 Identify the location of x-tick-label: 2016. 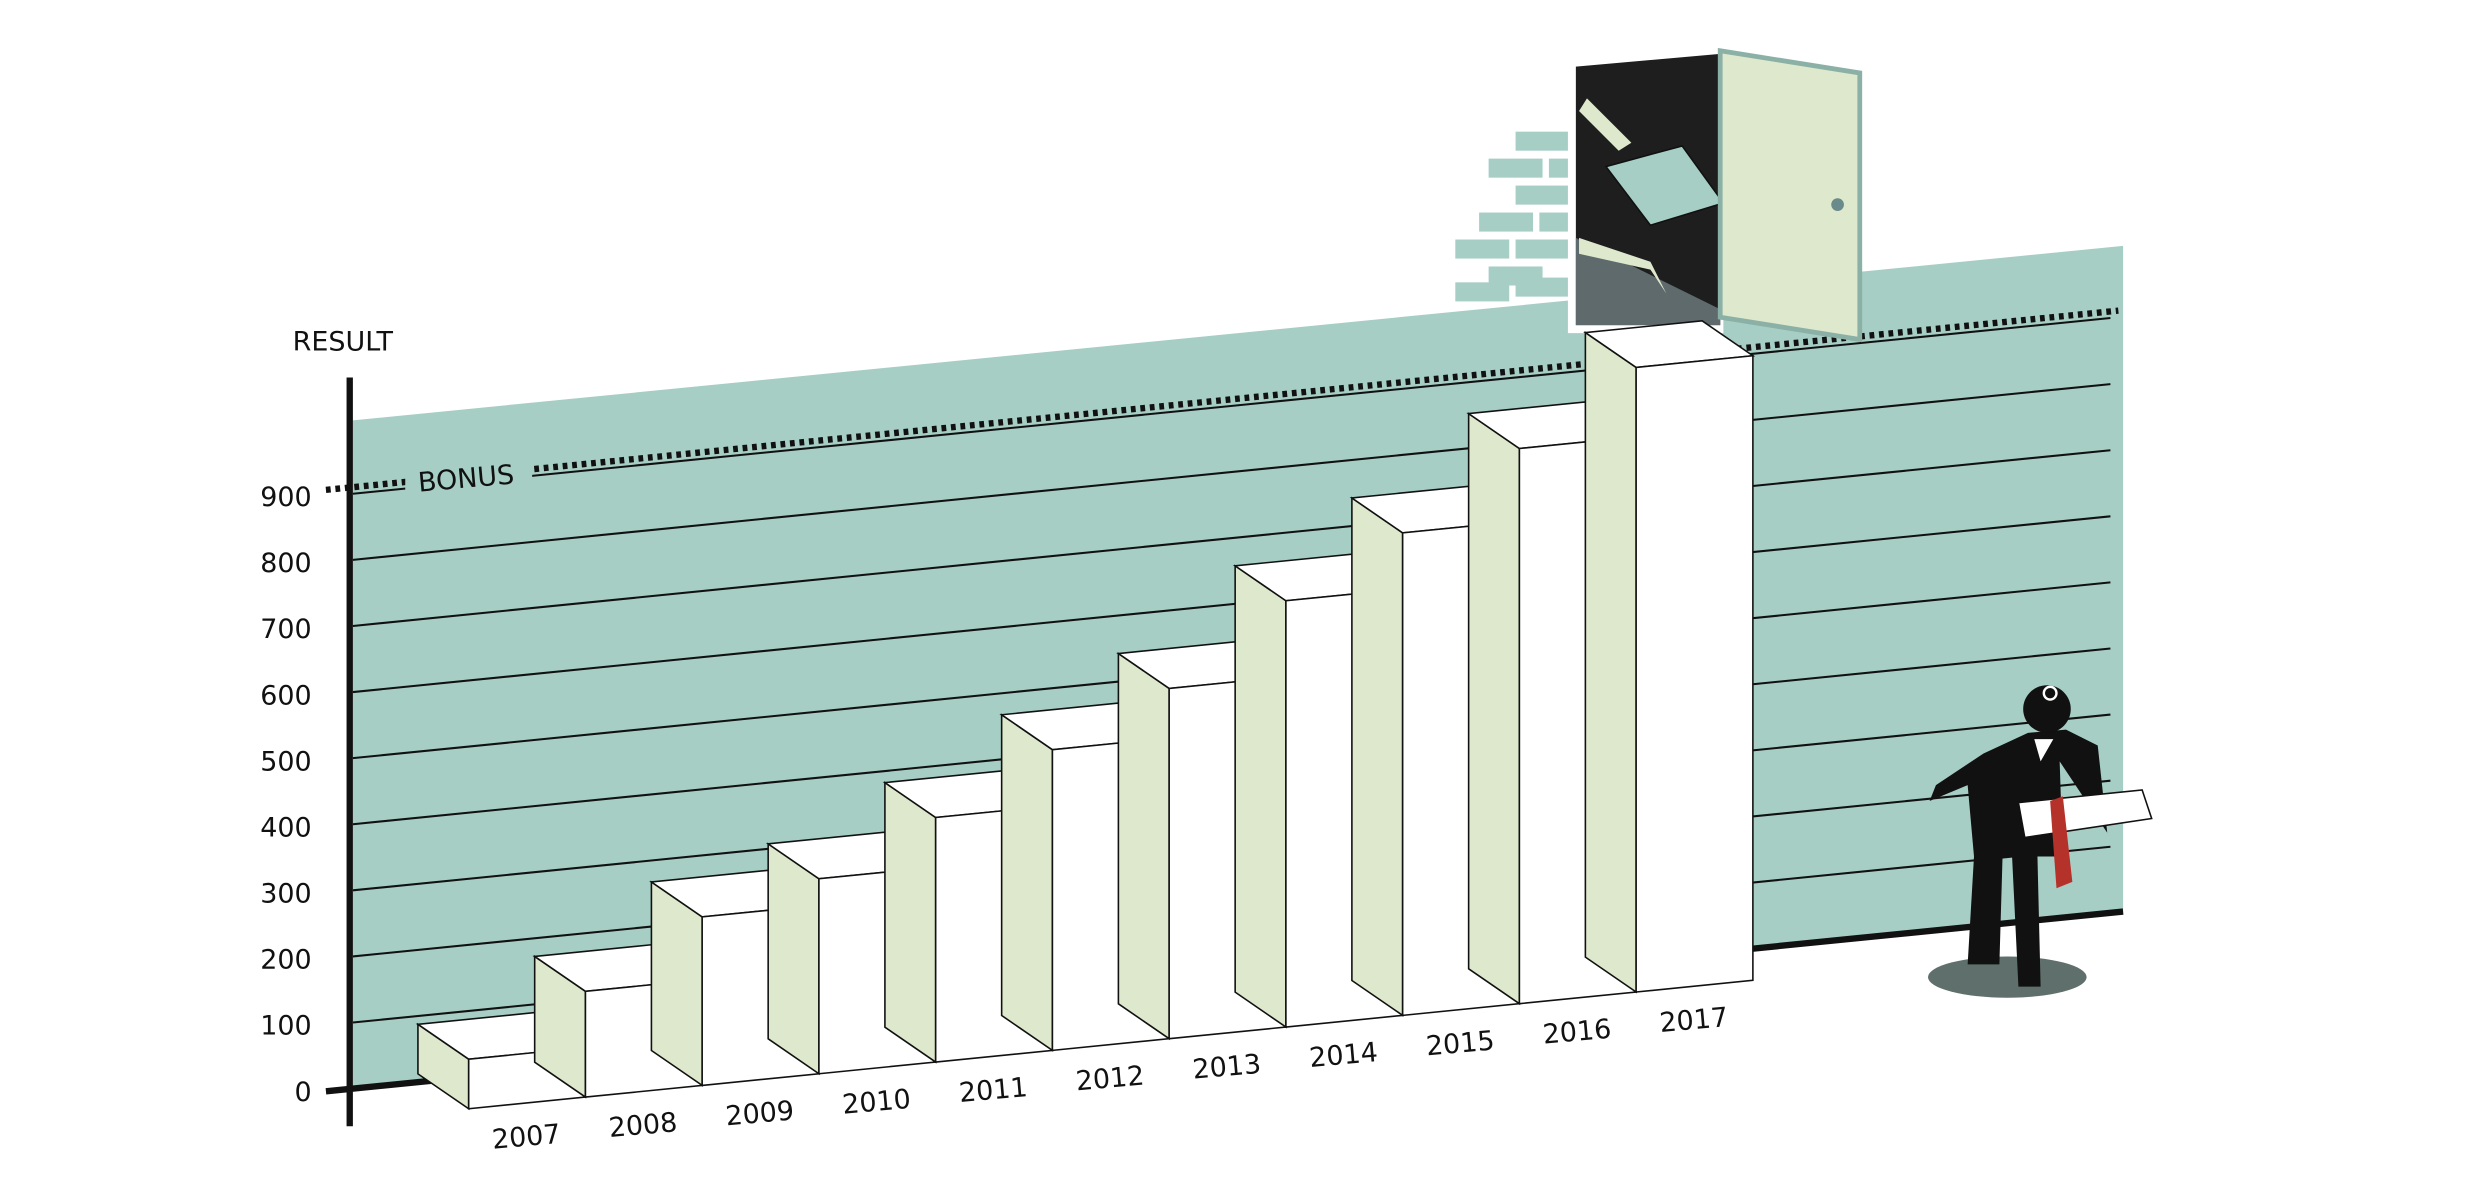
(1577, 1032).